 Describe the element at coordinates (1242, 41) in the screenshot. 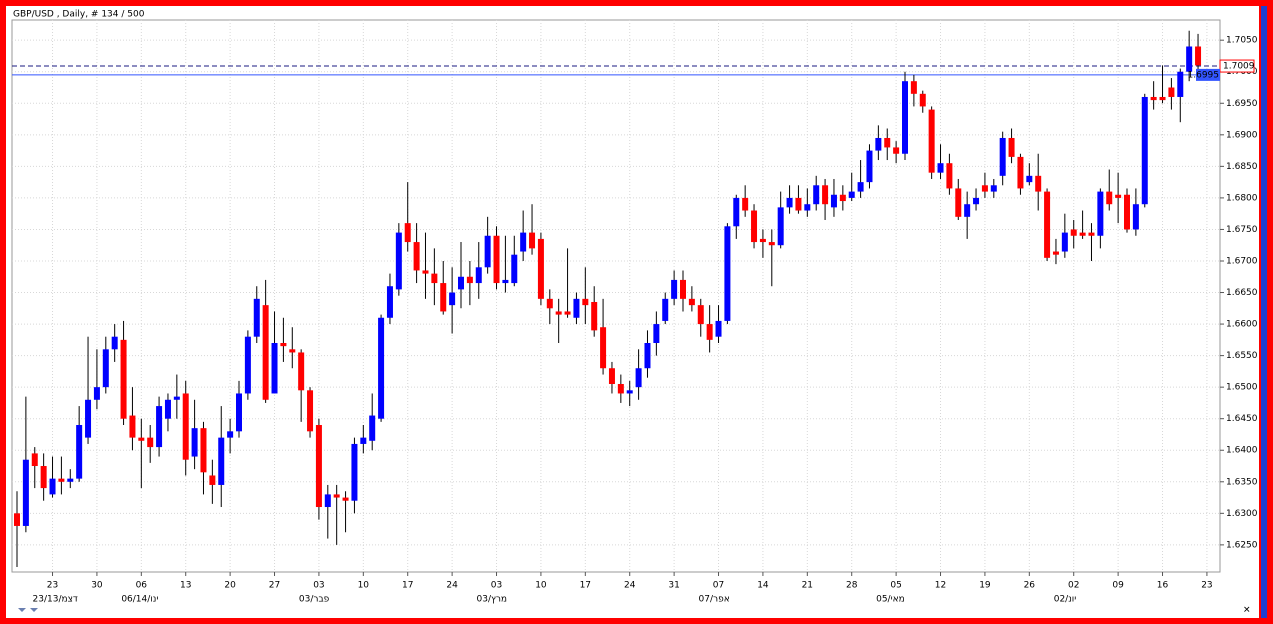

I see `y-tick-label: 1.7050` at that location.